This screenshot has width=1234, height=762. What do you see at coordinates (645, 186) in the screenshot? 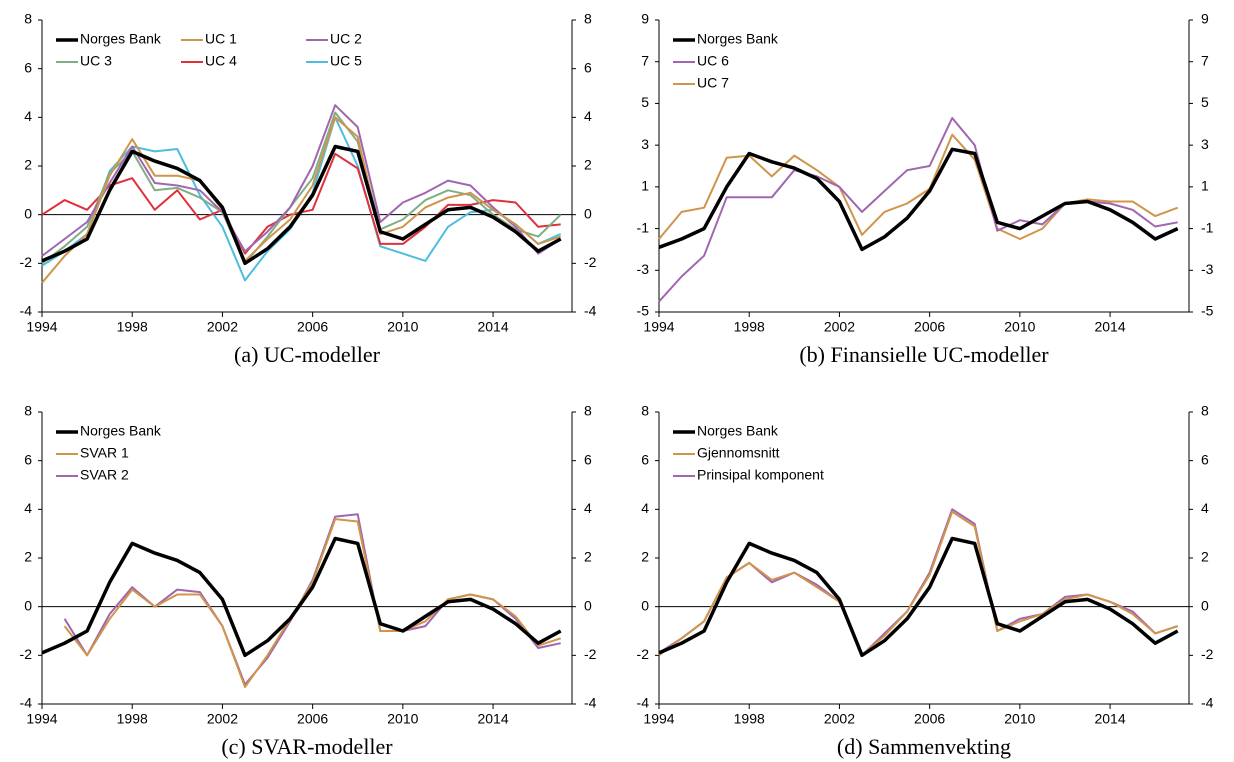
I see `y-tick-label: 1` at bounding box center [645, 186].